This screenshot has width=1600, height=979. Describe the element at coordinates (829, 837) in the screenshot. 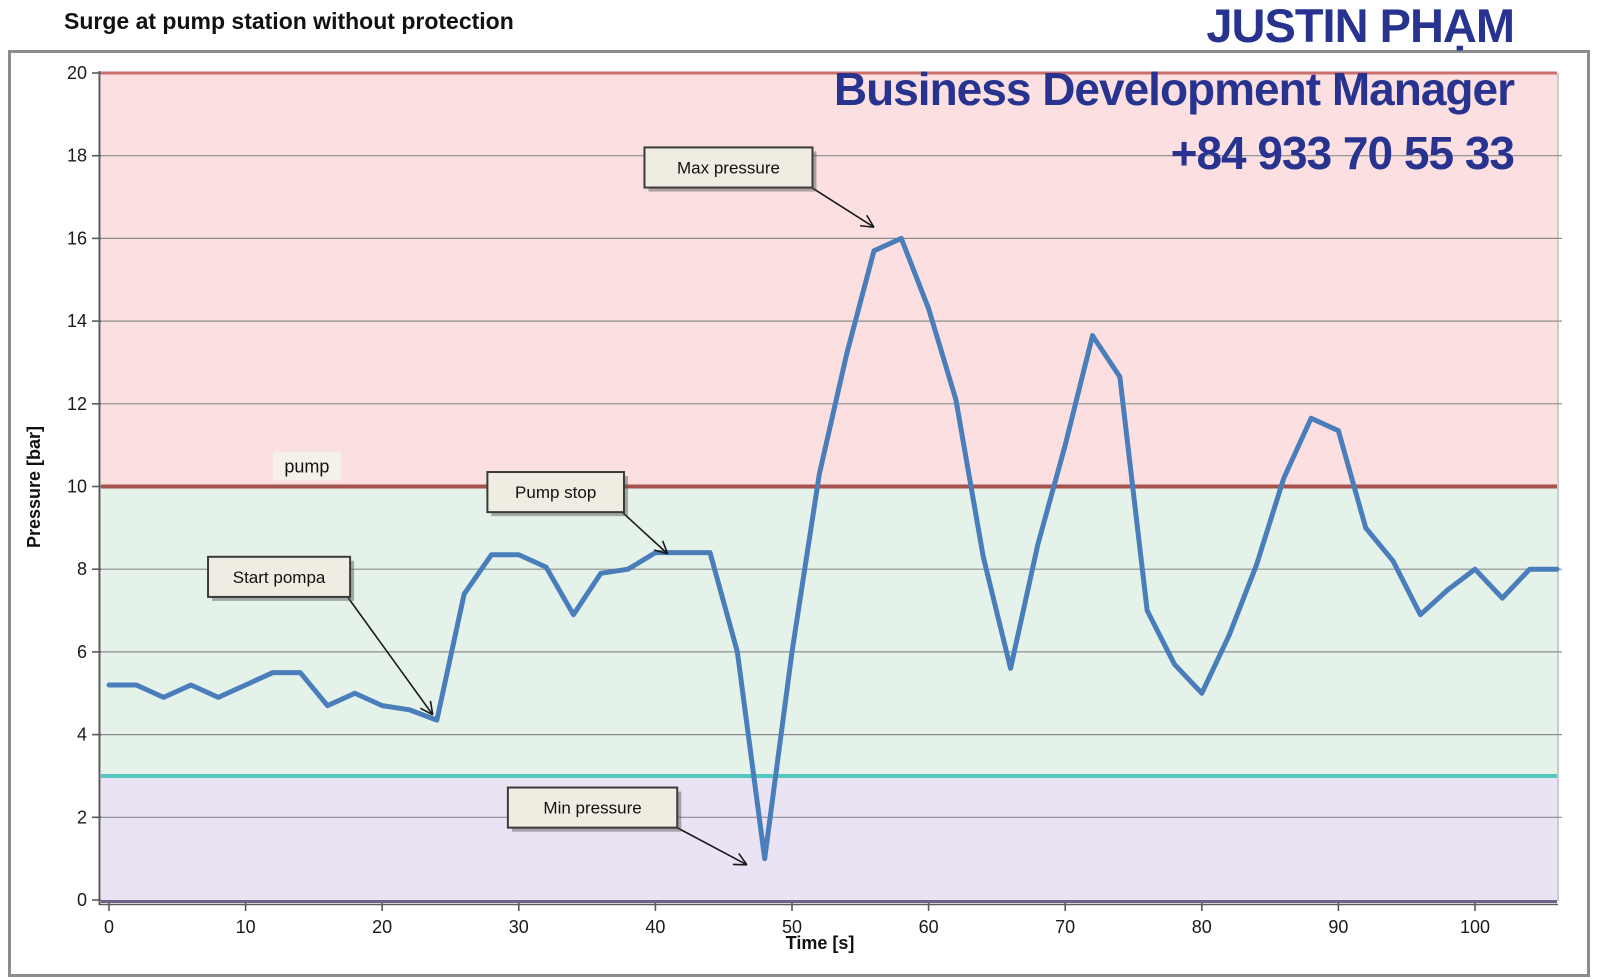

I see `underpressure-zone-band` at that location.